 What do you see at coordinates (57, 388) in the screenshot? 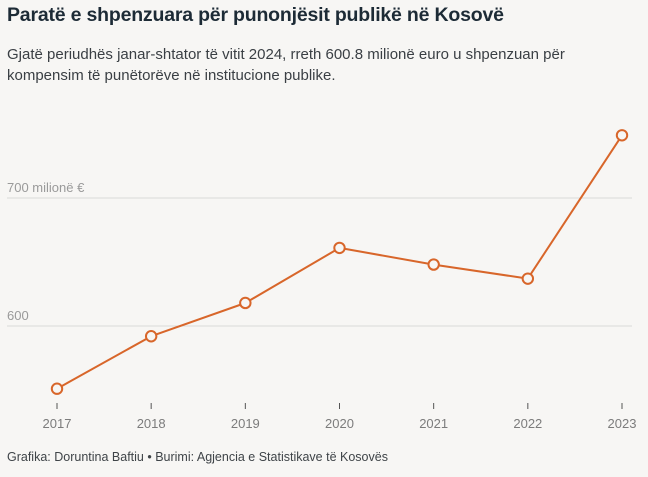
I see `data-point-2017` at bounding box center [57, 388].